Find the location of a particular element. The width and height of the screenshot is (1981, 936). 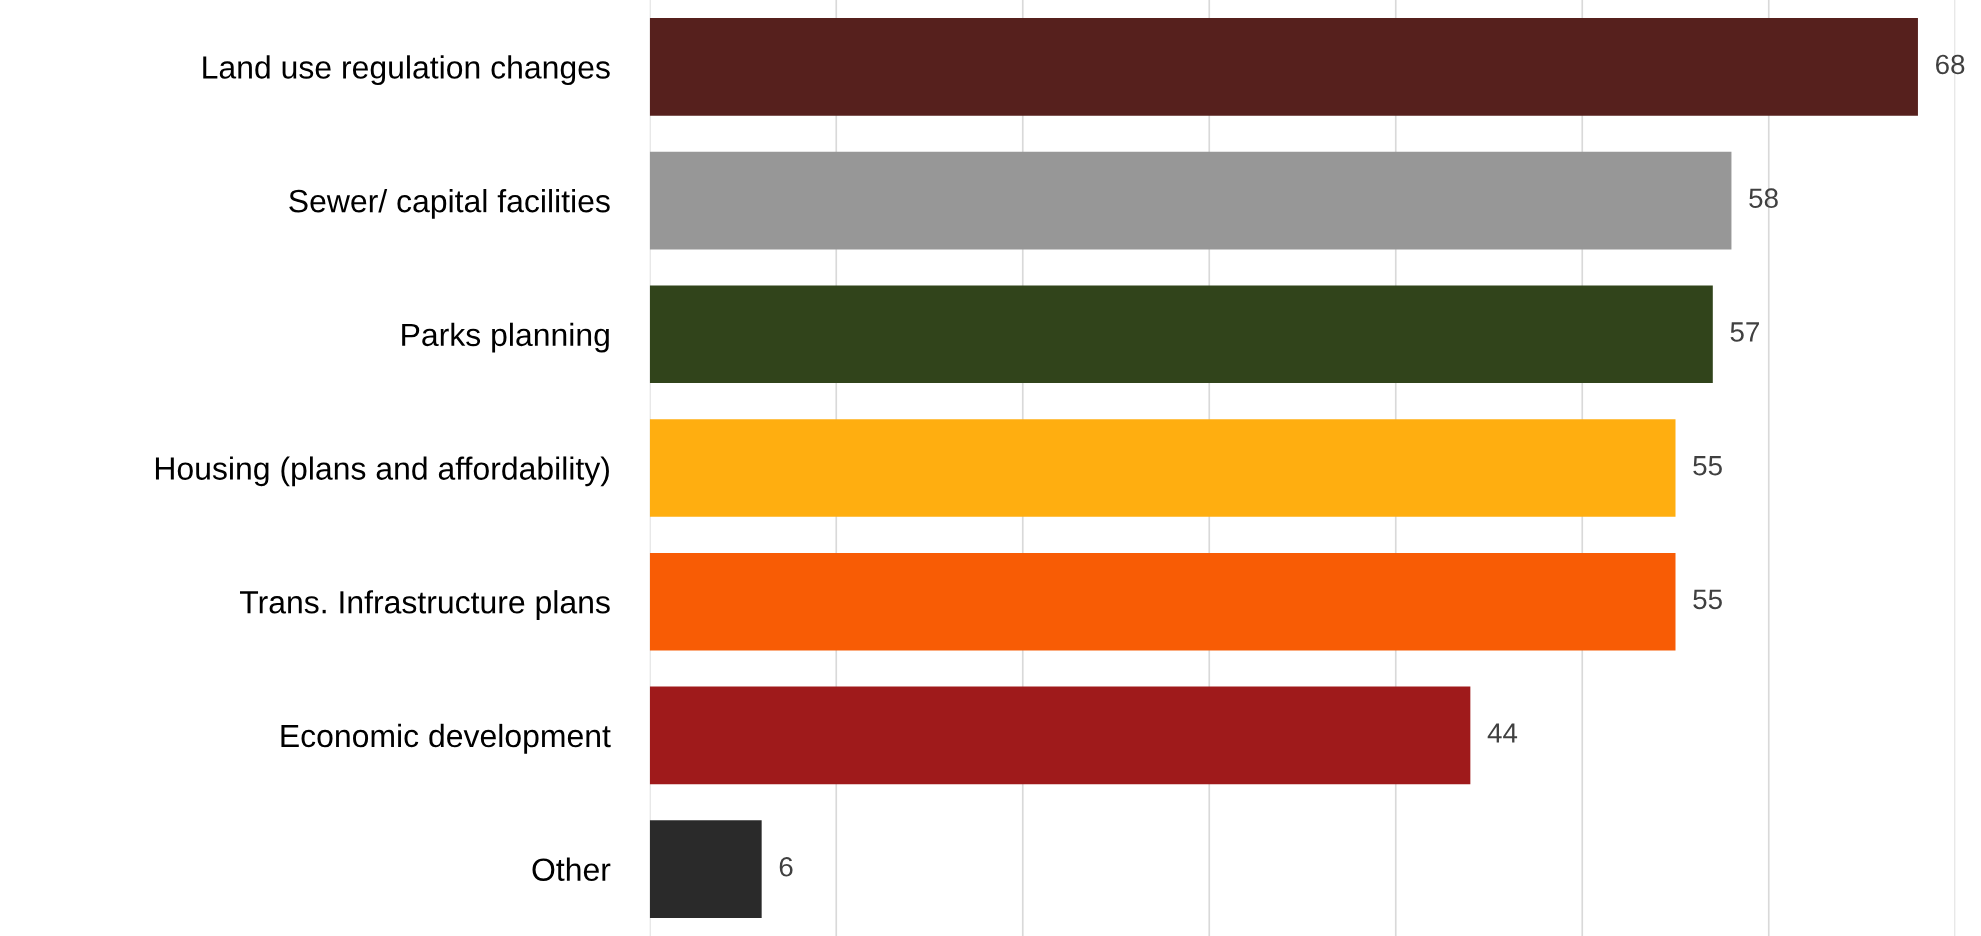

data-label: 58 is located at coordinates (1763, 198).